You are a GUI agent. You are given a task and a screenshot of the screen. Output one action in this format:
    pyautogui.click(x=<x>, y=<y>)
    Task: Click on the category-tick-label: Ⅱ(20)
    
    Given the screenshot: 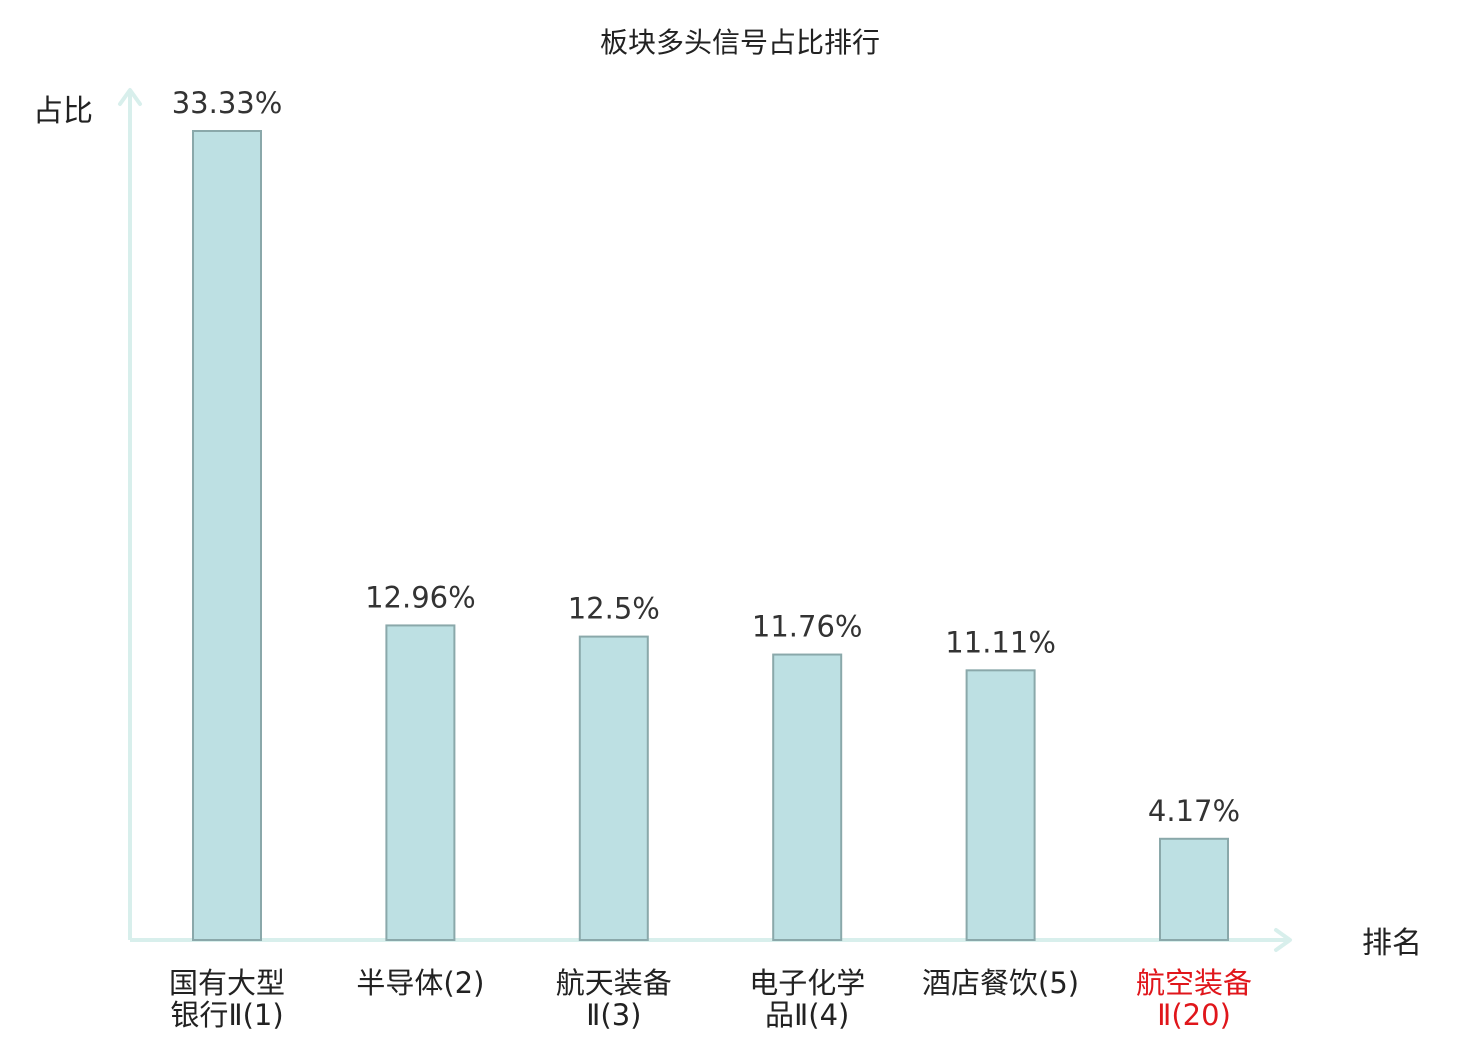 What is the action you would take?
    pyautogui.click(x=1194, y=1015)
    